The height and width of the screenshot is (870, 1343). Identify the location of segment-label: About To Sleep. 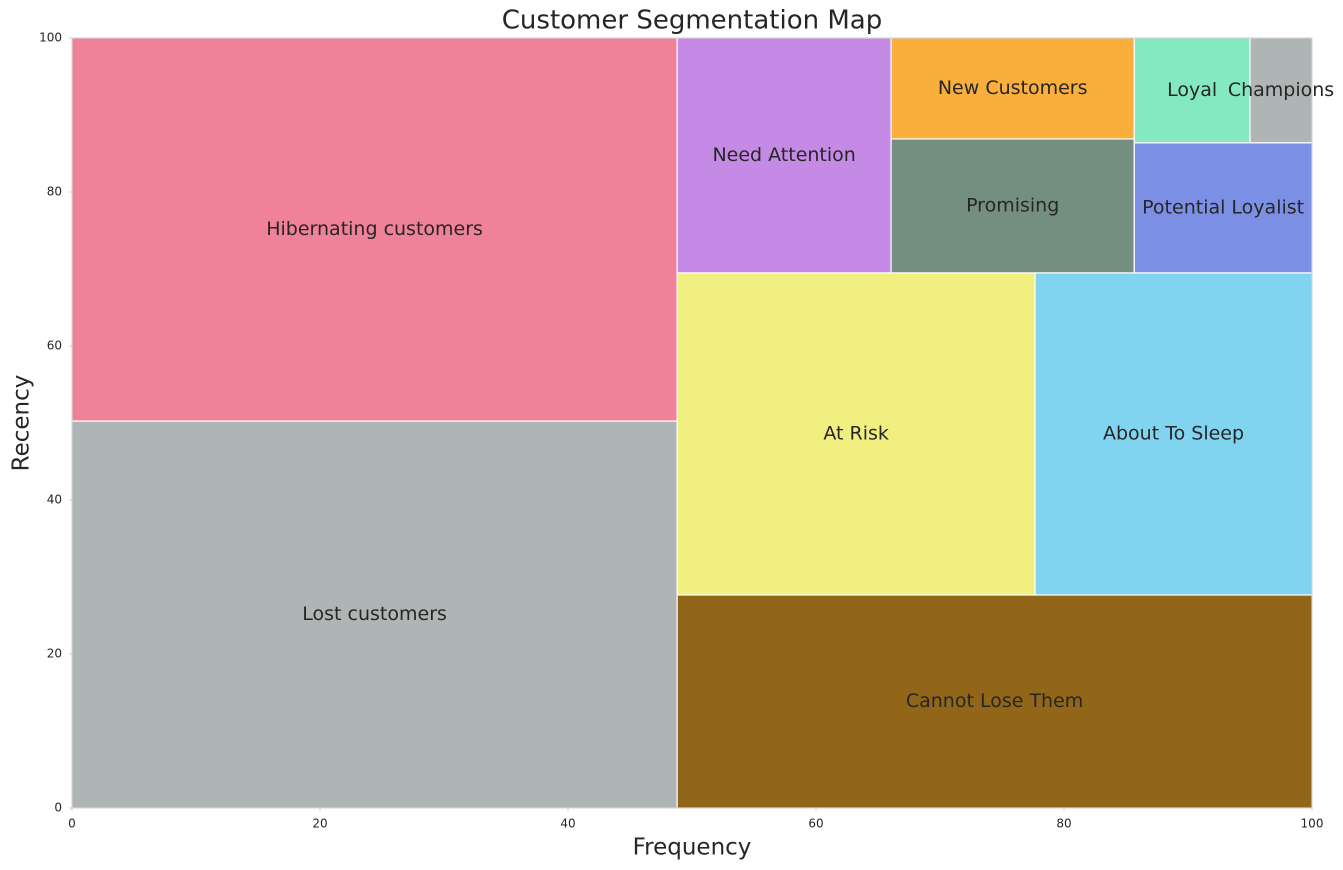
(1173, 433).